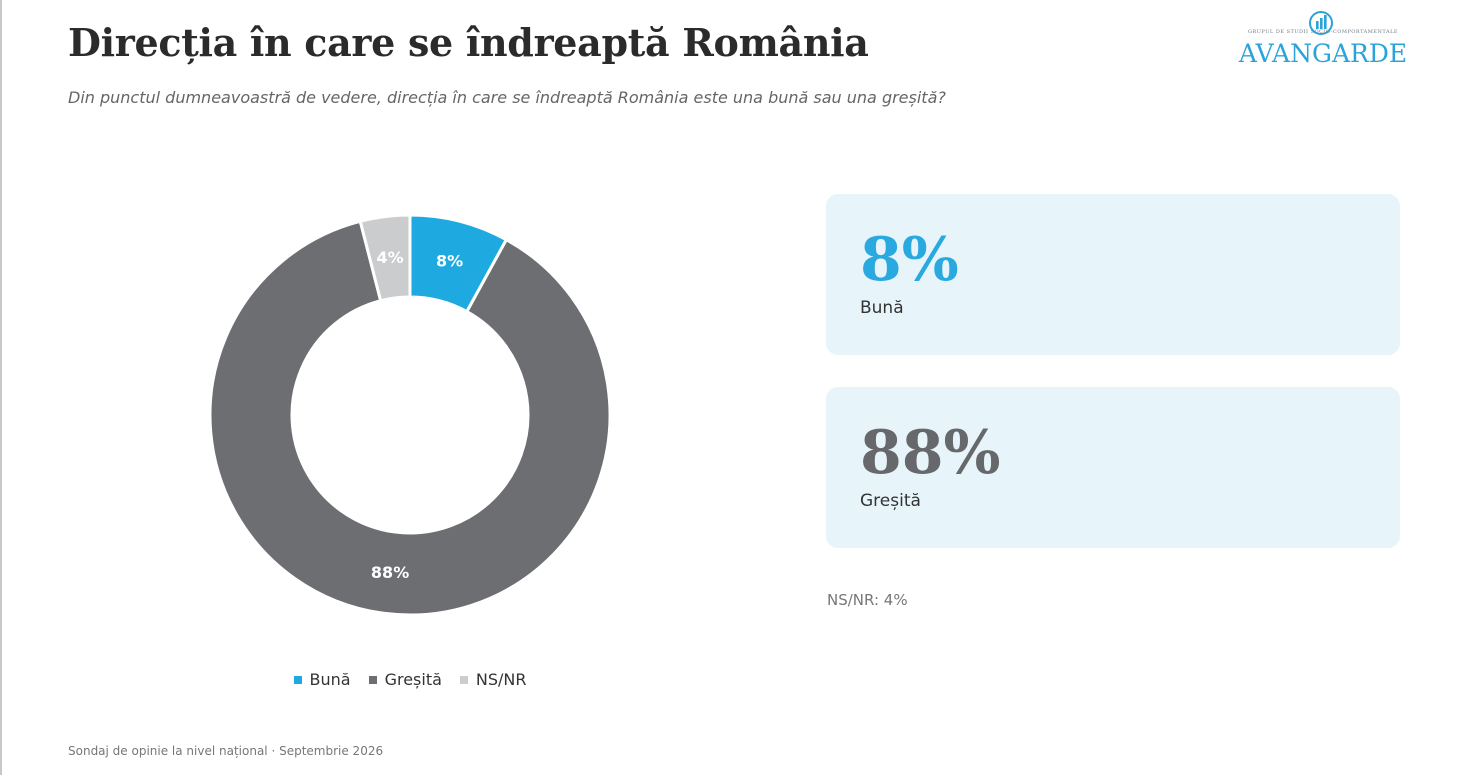 Image resolution: width=1460 pixels, height=775 pixels. What do you see at coordinates (1, 387) in the screenshot?
I see `left-edge-divider` at bounding box center [1, 387].